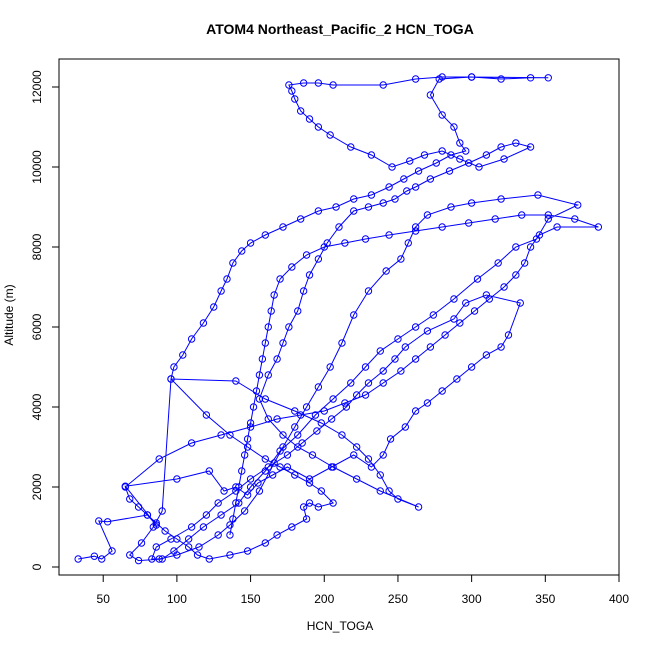 The width and height of the screenshot is (650, 655). I want to click on chart-title: ATOM4 Northeast_Pacific_2 HCN_TOGA, so click(340, 29).